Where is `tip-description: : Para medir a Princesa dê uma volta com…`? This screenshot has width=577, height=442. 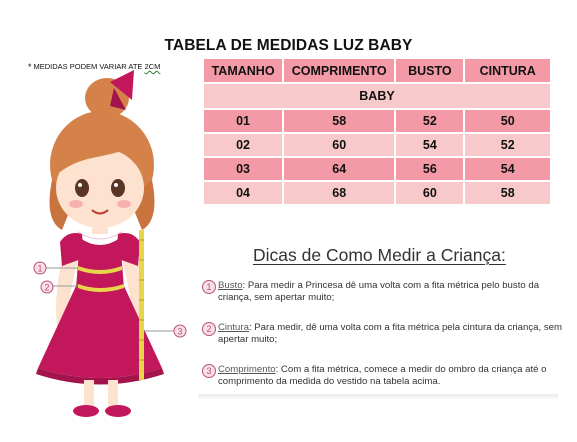
tip-description: : Para medir a Princesa dê uma volta com… is located at coordinates (379, 291).